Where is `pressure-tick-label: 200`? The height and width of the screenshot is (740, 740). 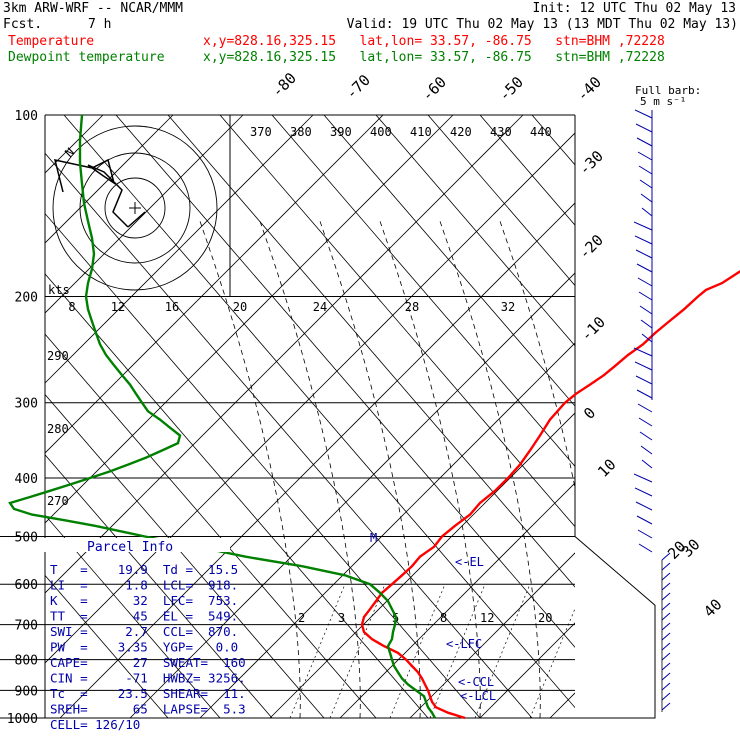
pressure-tick-label: 200 is located at coordinates (26, 298).